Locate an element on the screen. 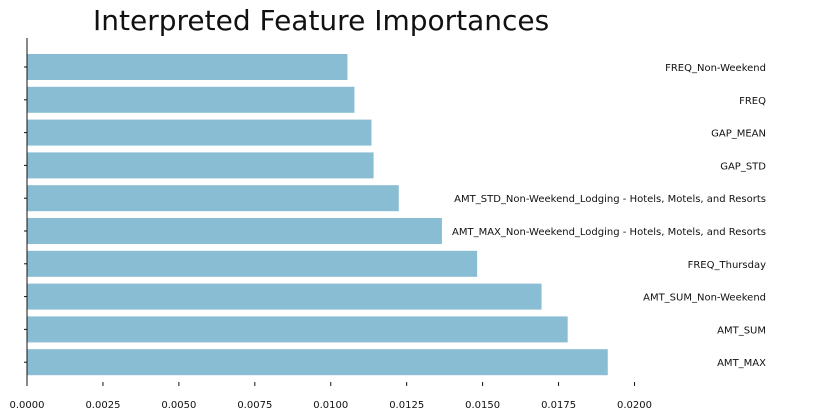  category-label: GAP_STD is located at coordinates (743, 166).